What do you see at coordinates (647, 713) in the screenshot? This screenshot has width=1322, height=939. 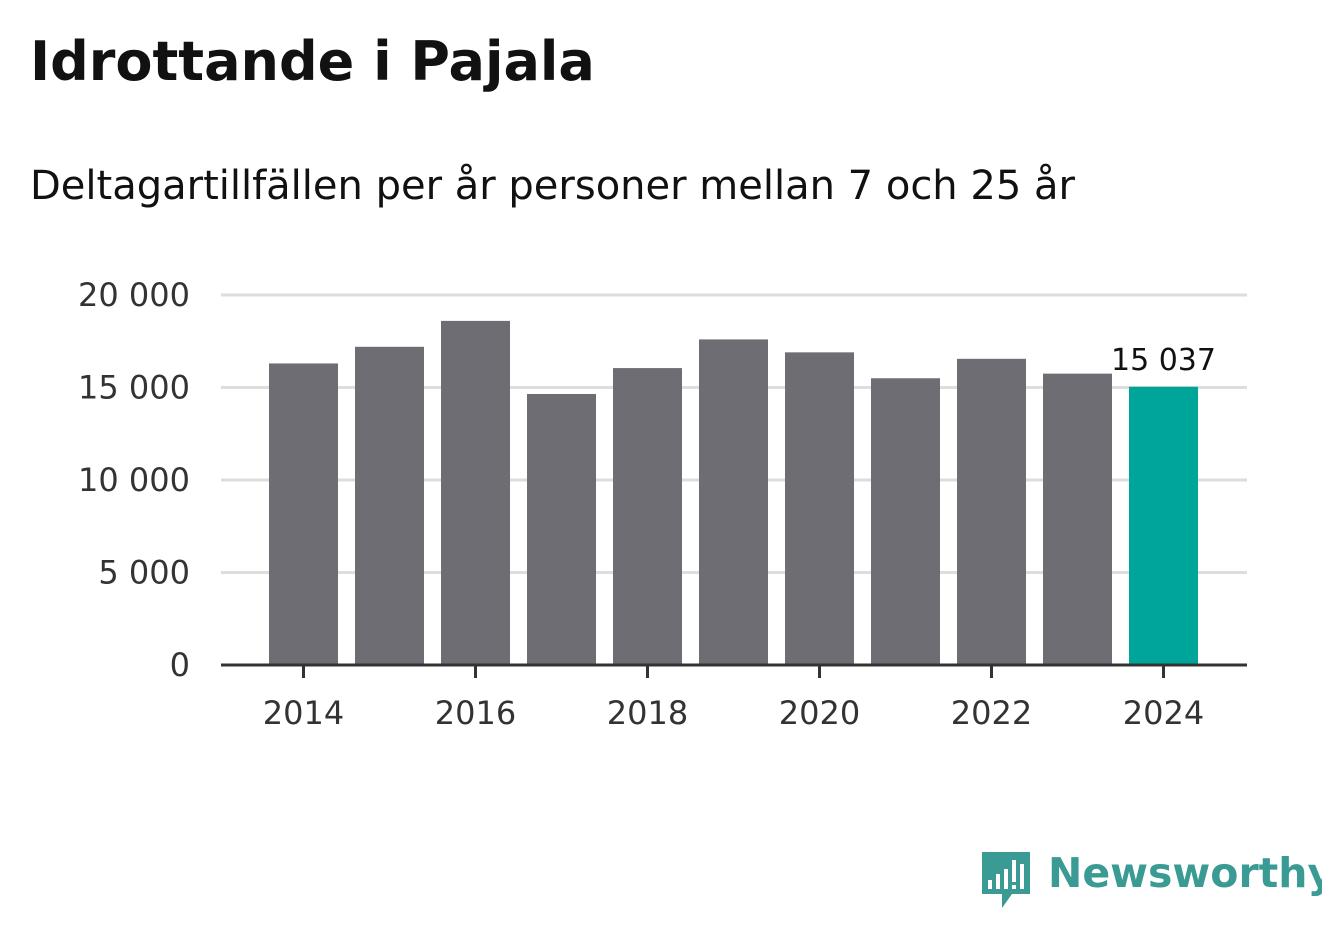 I see `x-tick-label: 2018` at bounding box center [647, 713].